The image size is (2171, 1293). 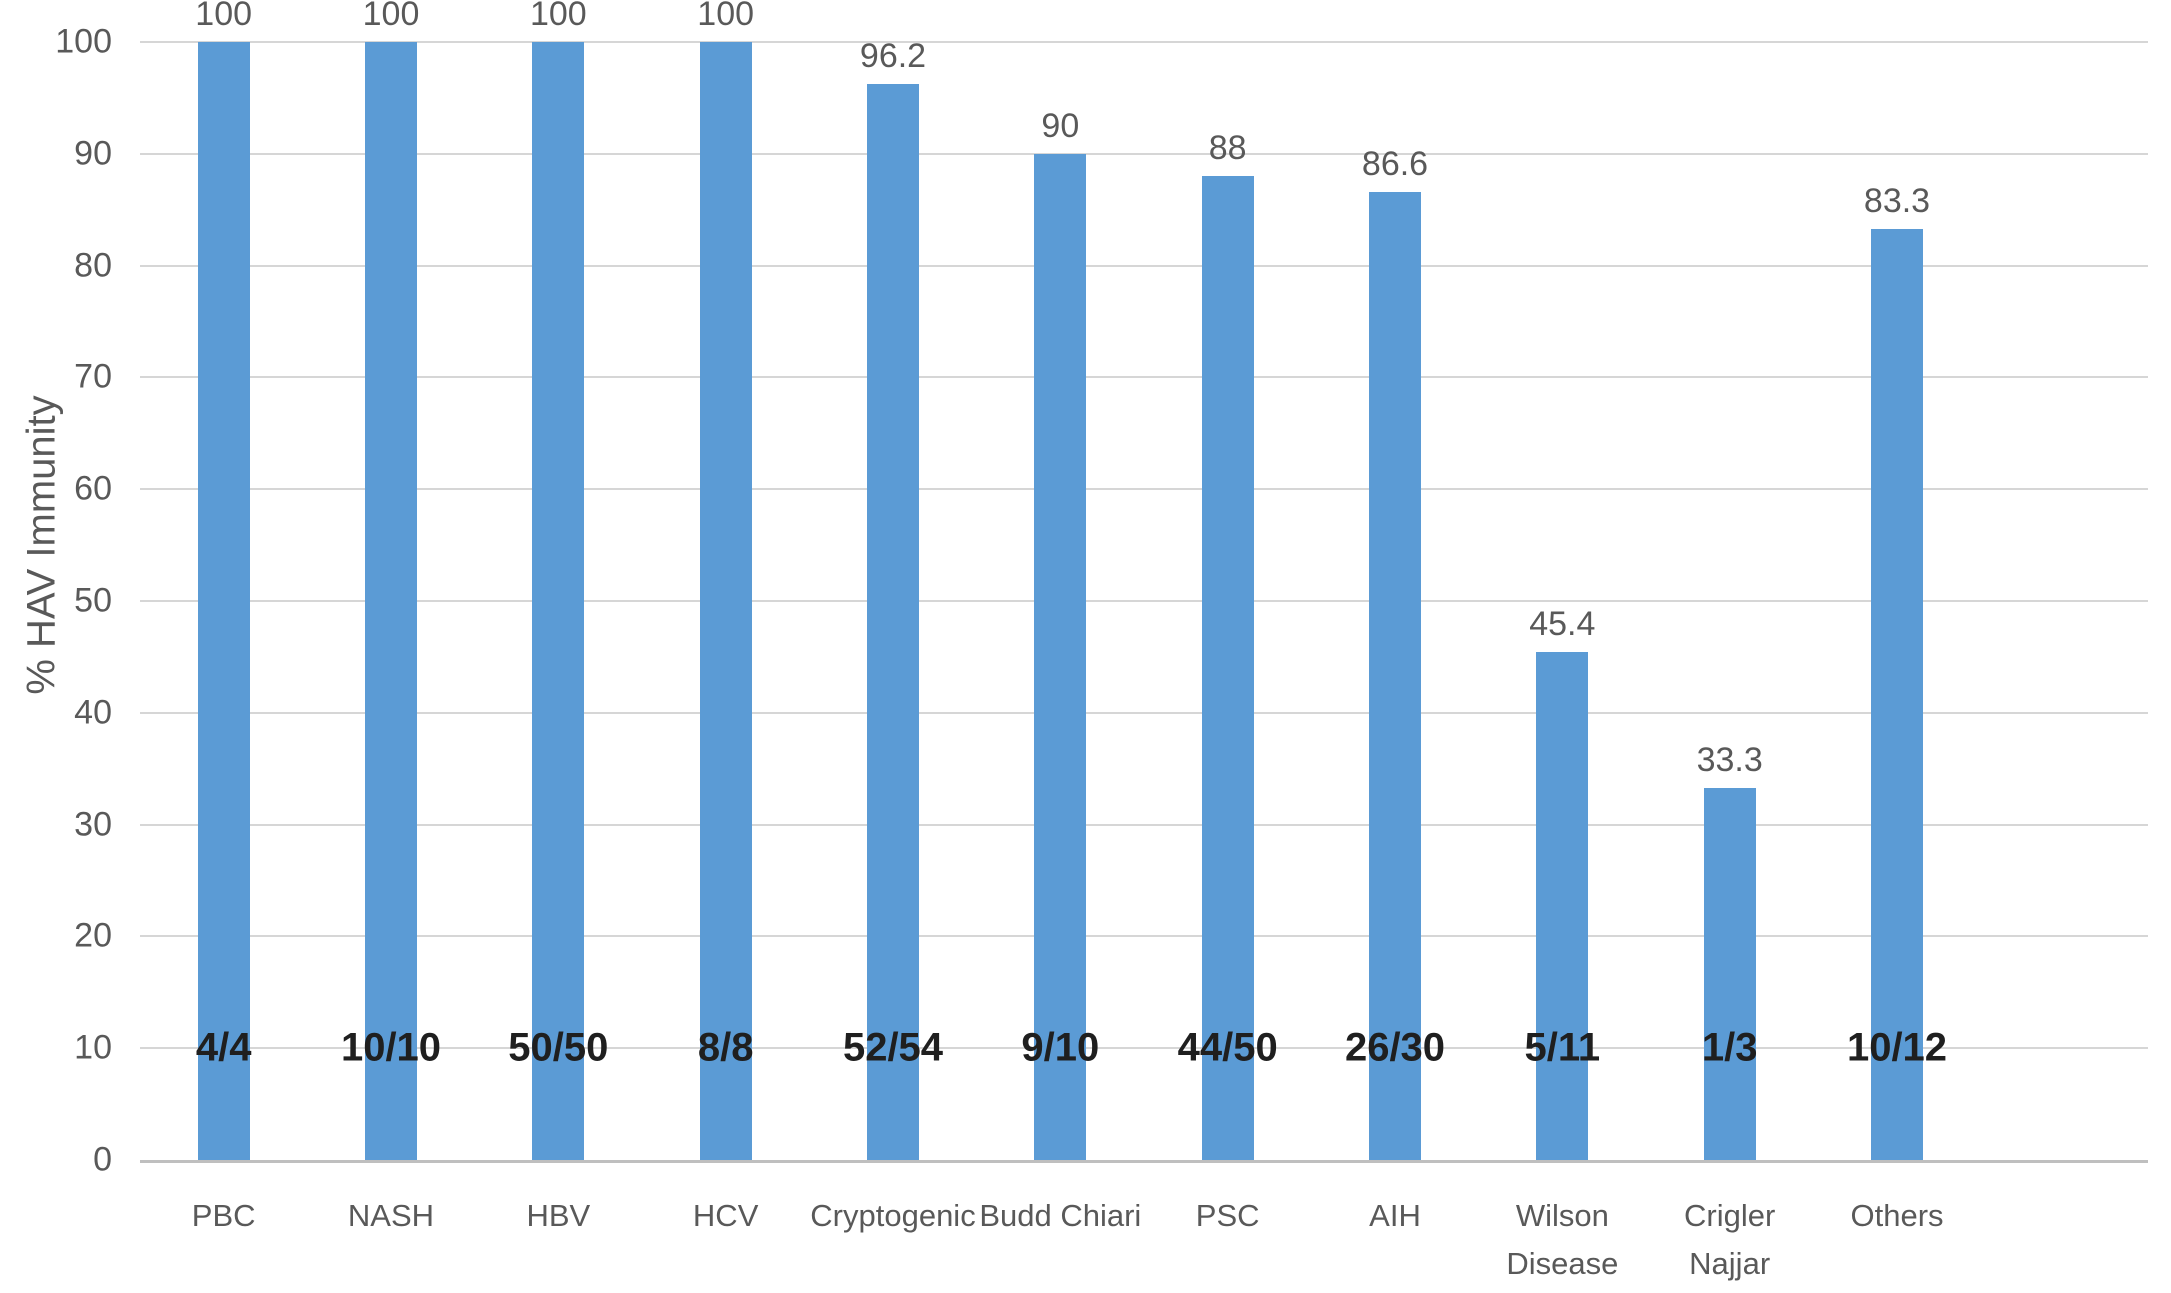 I want to click on value-label-others: 83.3, so click(x=1897, y=200).